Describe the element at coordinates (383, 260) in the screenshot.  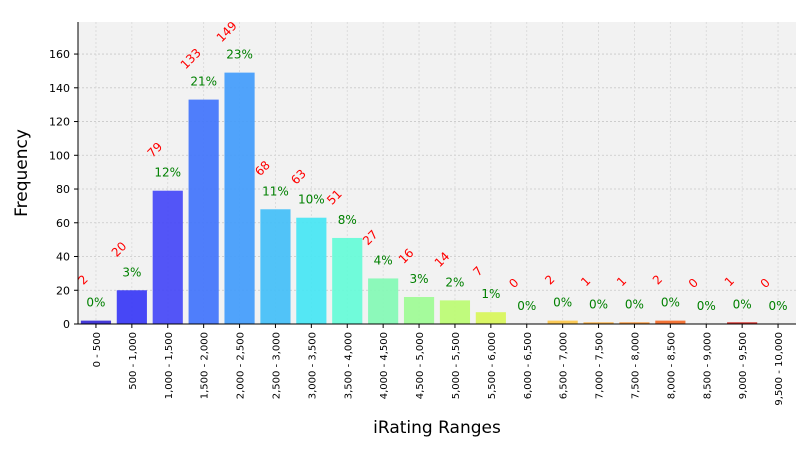
I see `bar-percent-label: 4%` at that location.